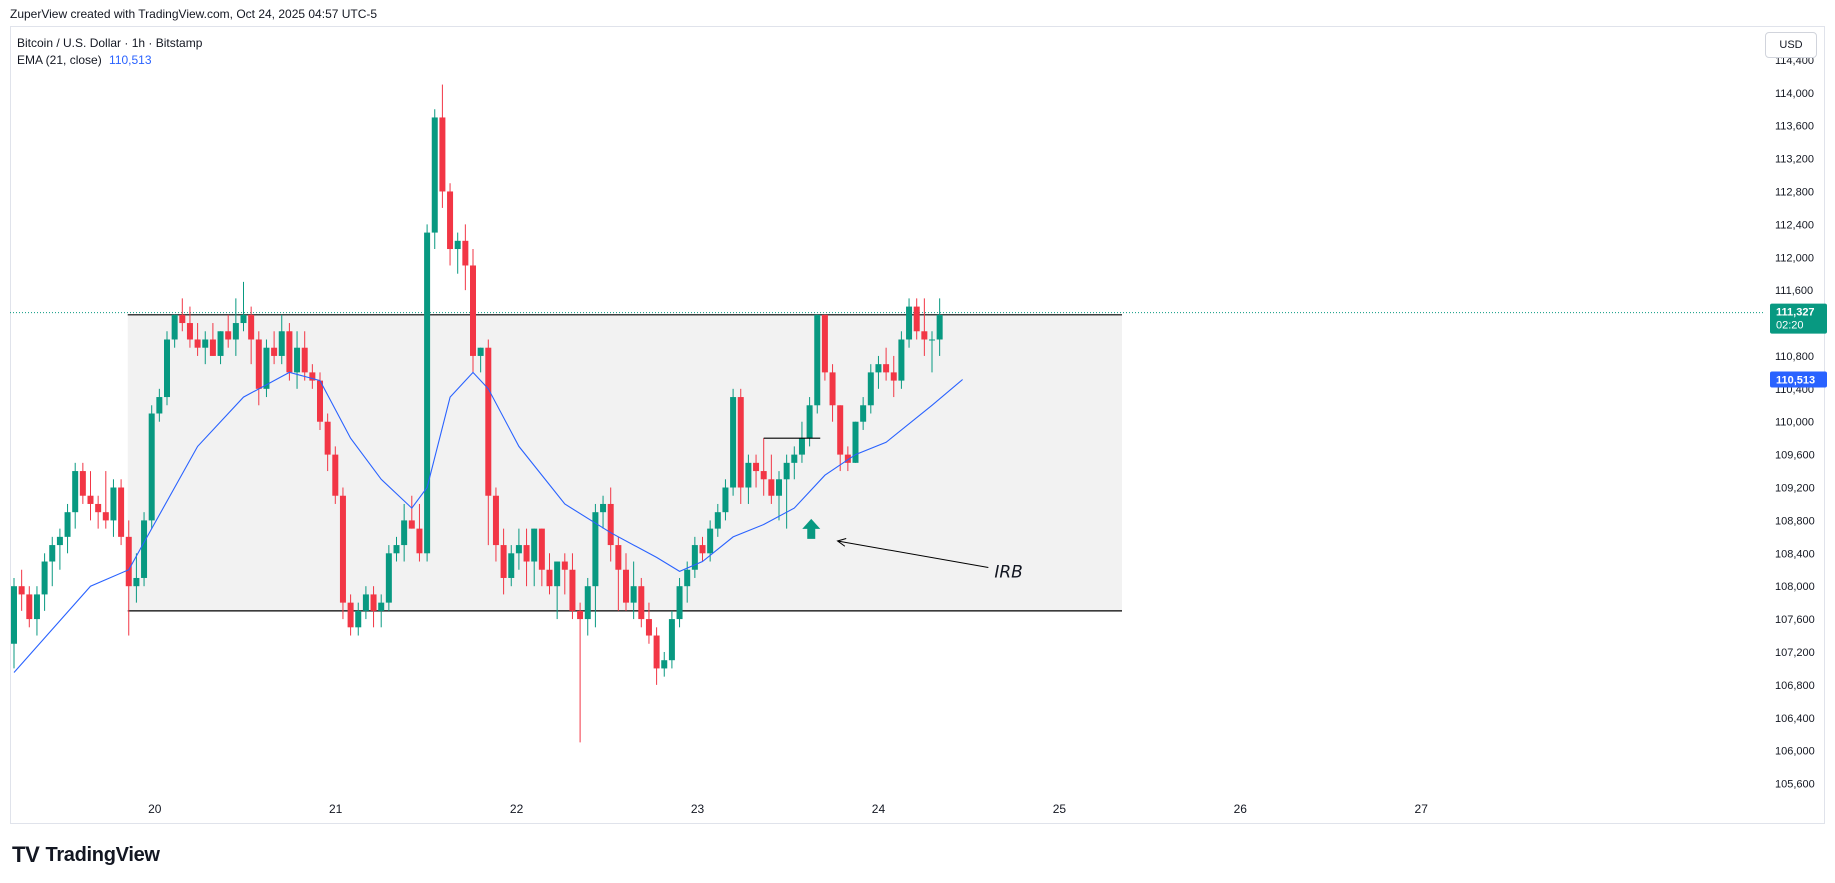 The height and width of the screenshot is (883, 1835). What do you see at coordinates (110, 43) in the screenshot?
I see `legend-symbol: Bitcoin / U.S. Dollar · 1h · Bitstamp` at bounding box center [110, 43].